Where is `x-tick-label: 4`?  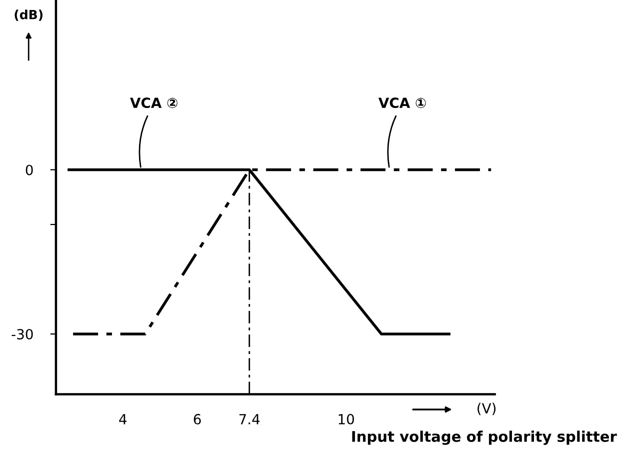
x-tick-label: 4 is located at coordinates (123, 419).